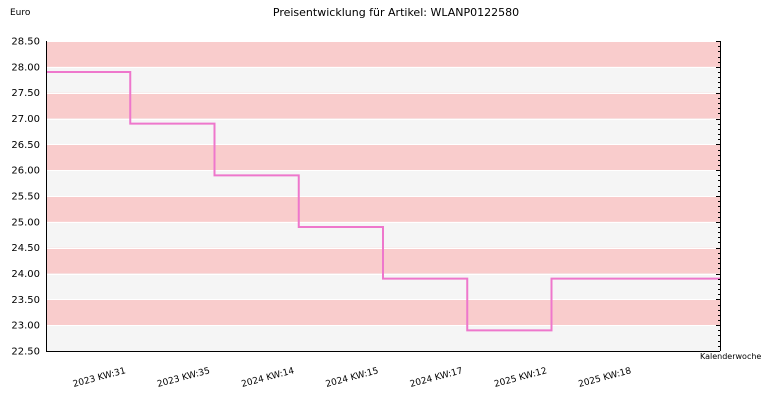 The image size is (770, 400). I want to click on x-tick-label: 2023 KW:35, so click(183, 378).